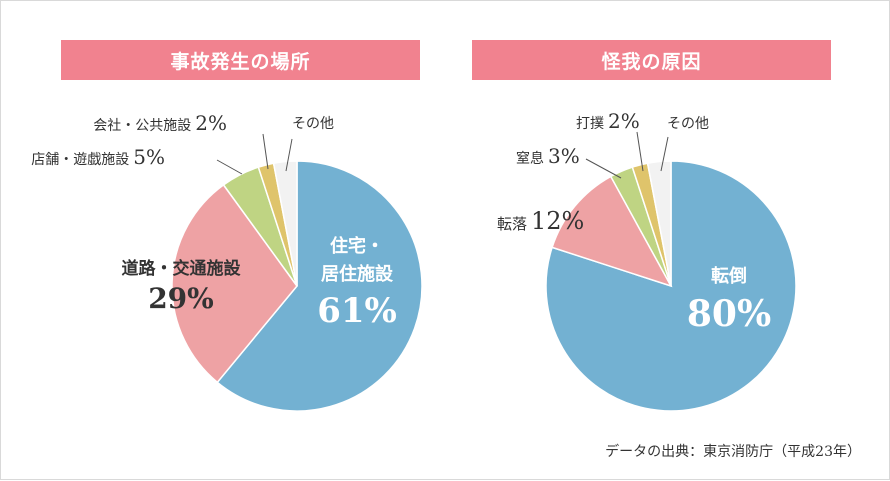  What do you see at coordinates (733, 452) in the screenshot?
I see `data-source-note: データの出典：東京消防庁（平成23年）` at bounding box center [733, 452].